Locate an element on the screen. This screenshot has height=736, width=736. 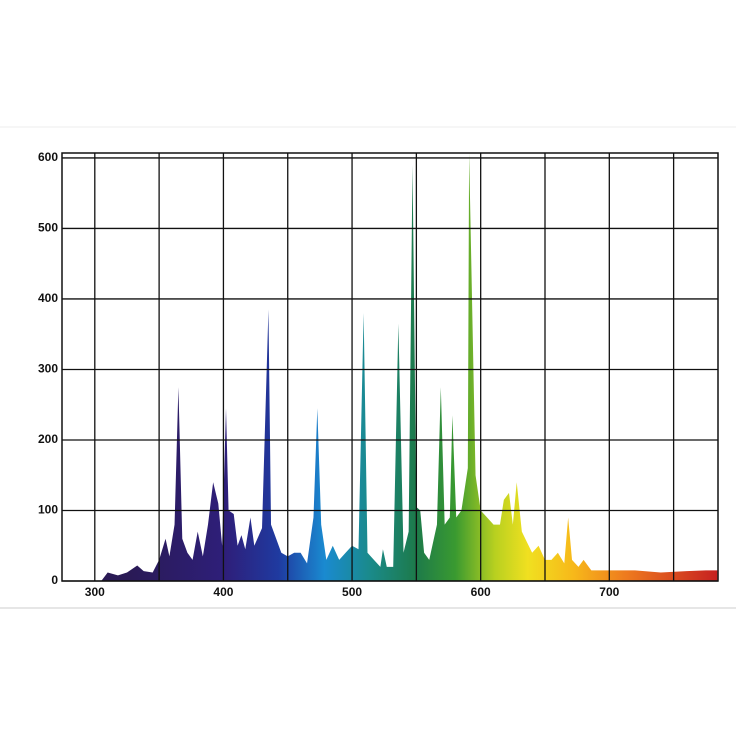
x-tick-label: 600 is located at coordinates (481, 592).